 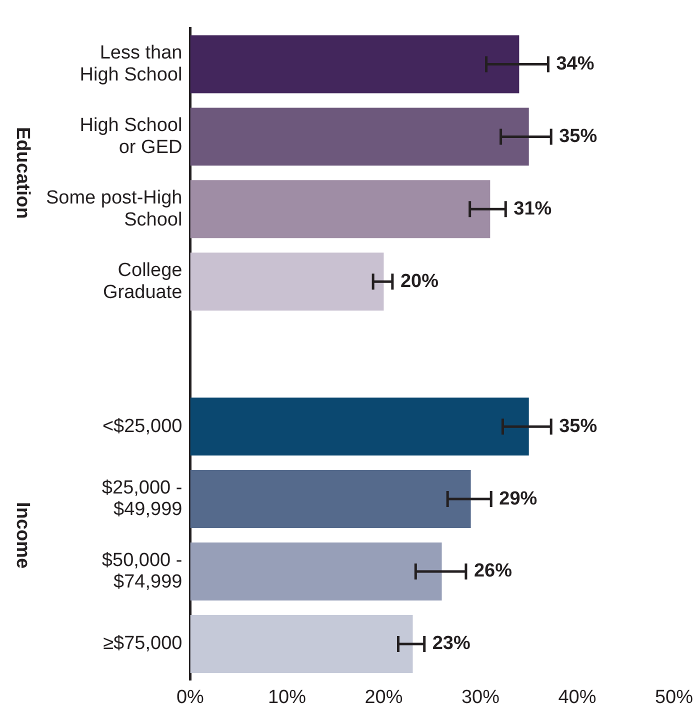 What do you see at coordinates (142, 498) in the screenshot?
I see `y-tick-label: $25,000 - $49,999` at bounding box center [142, 498].